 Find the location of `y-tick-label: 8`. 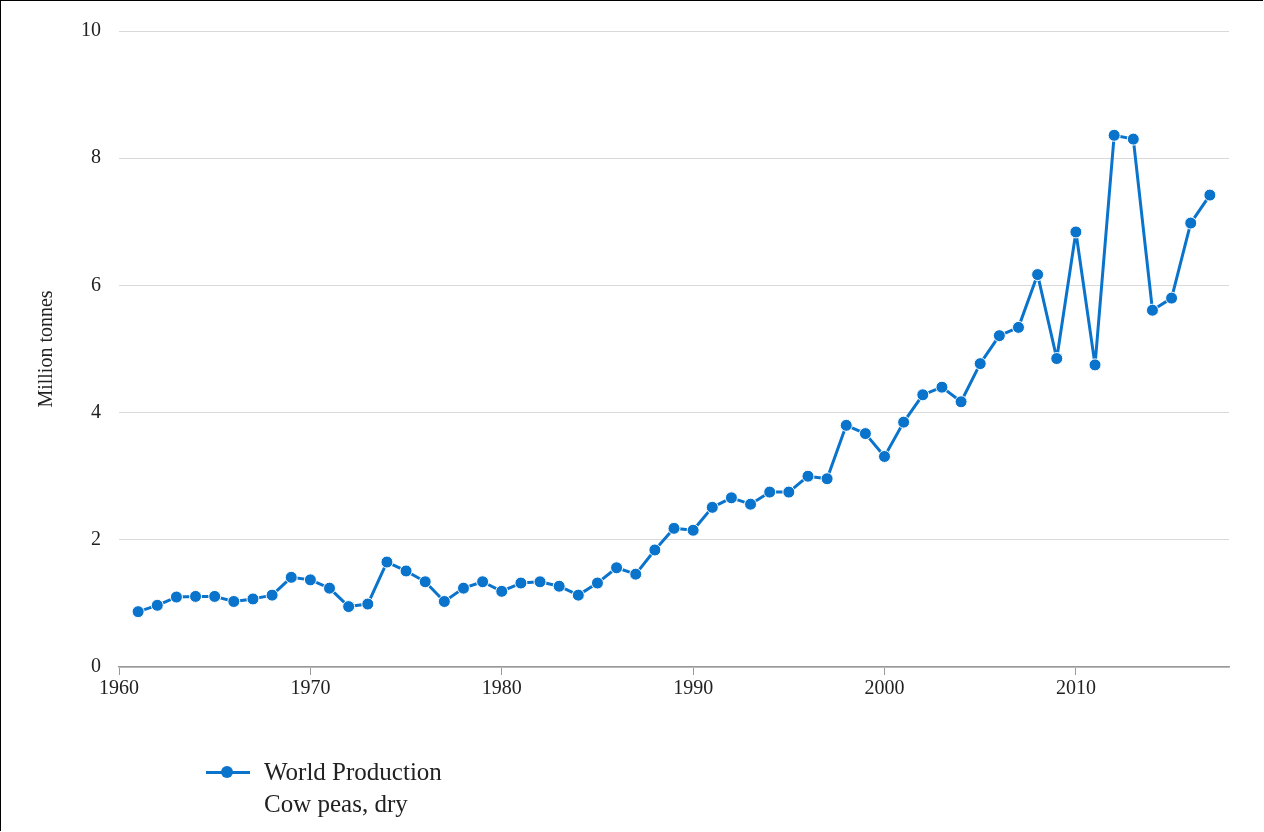

y-tick-label: 8 is located at coordinates (96, 156).